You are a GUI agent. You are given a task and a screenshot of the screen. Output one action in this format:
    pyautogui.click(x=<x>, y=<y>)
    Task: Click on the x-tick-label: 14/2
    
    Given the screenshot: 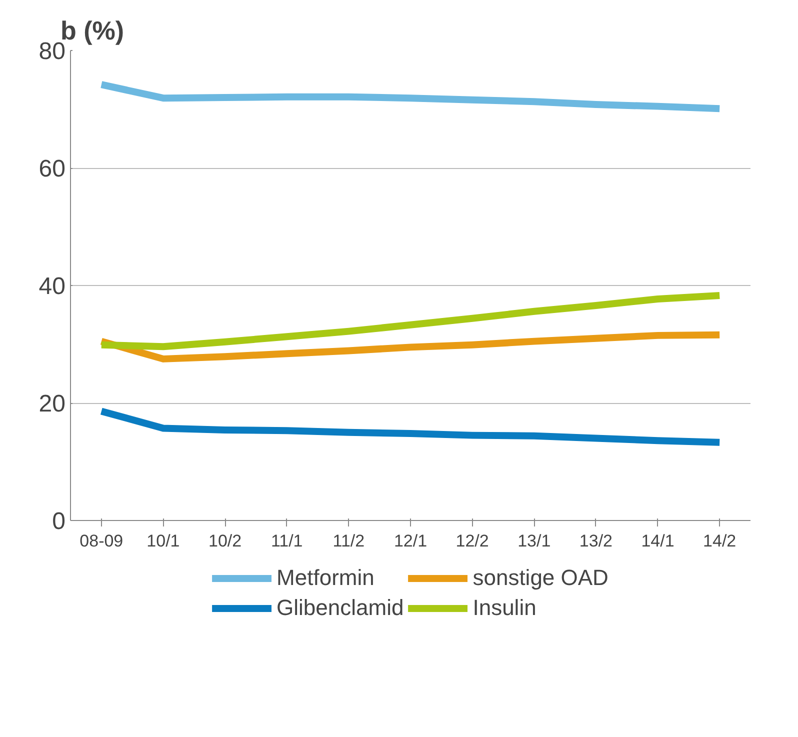 What is the action you would take?
    pyautogui.click(x=719, y=541)
    